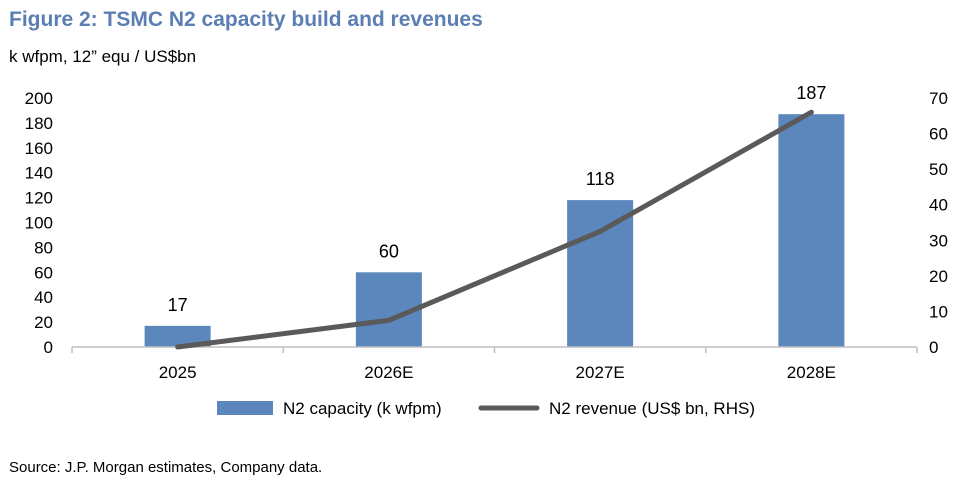  I want to click on x-axis-category-label: 2028E, so click(811, 372).